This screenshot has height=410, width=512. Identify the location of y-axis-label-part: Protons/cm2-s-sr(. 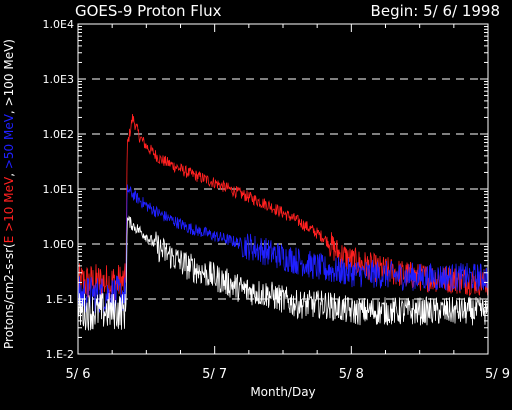
(9, 296).